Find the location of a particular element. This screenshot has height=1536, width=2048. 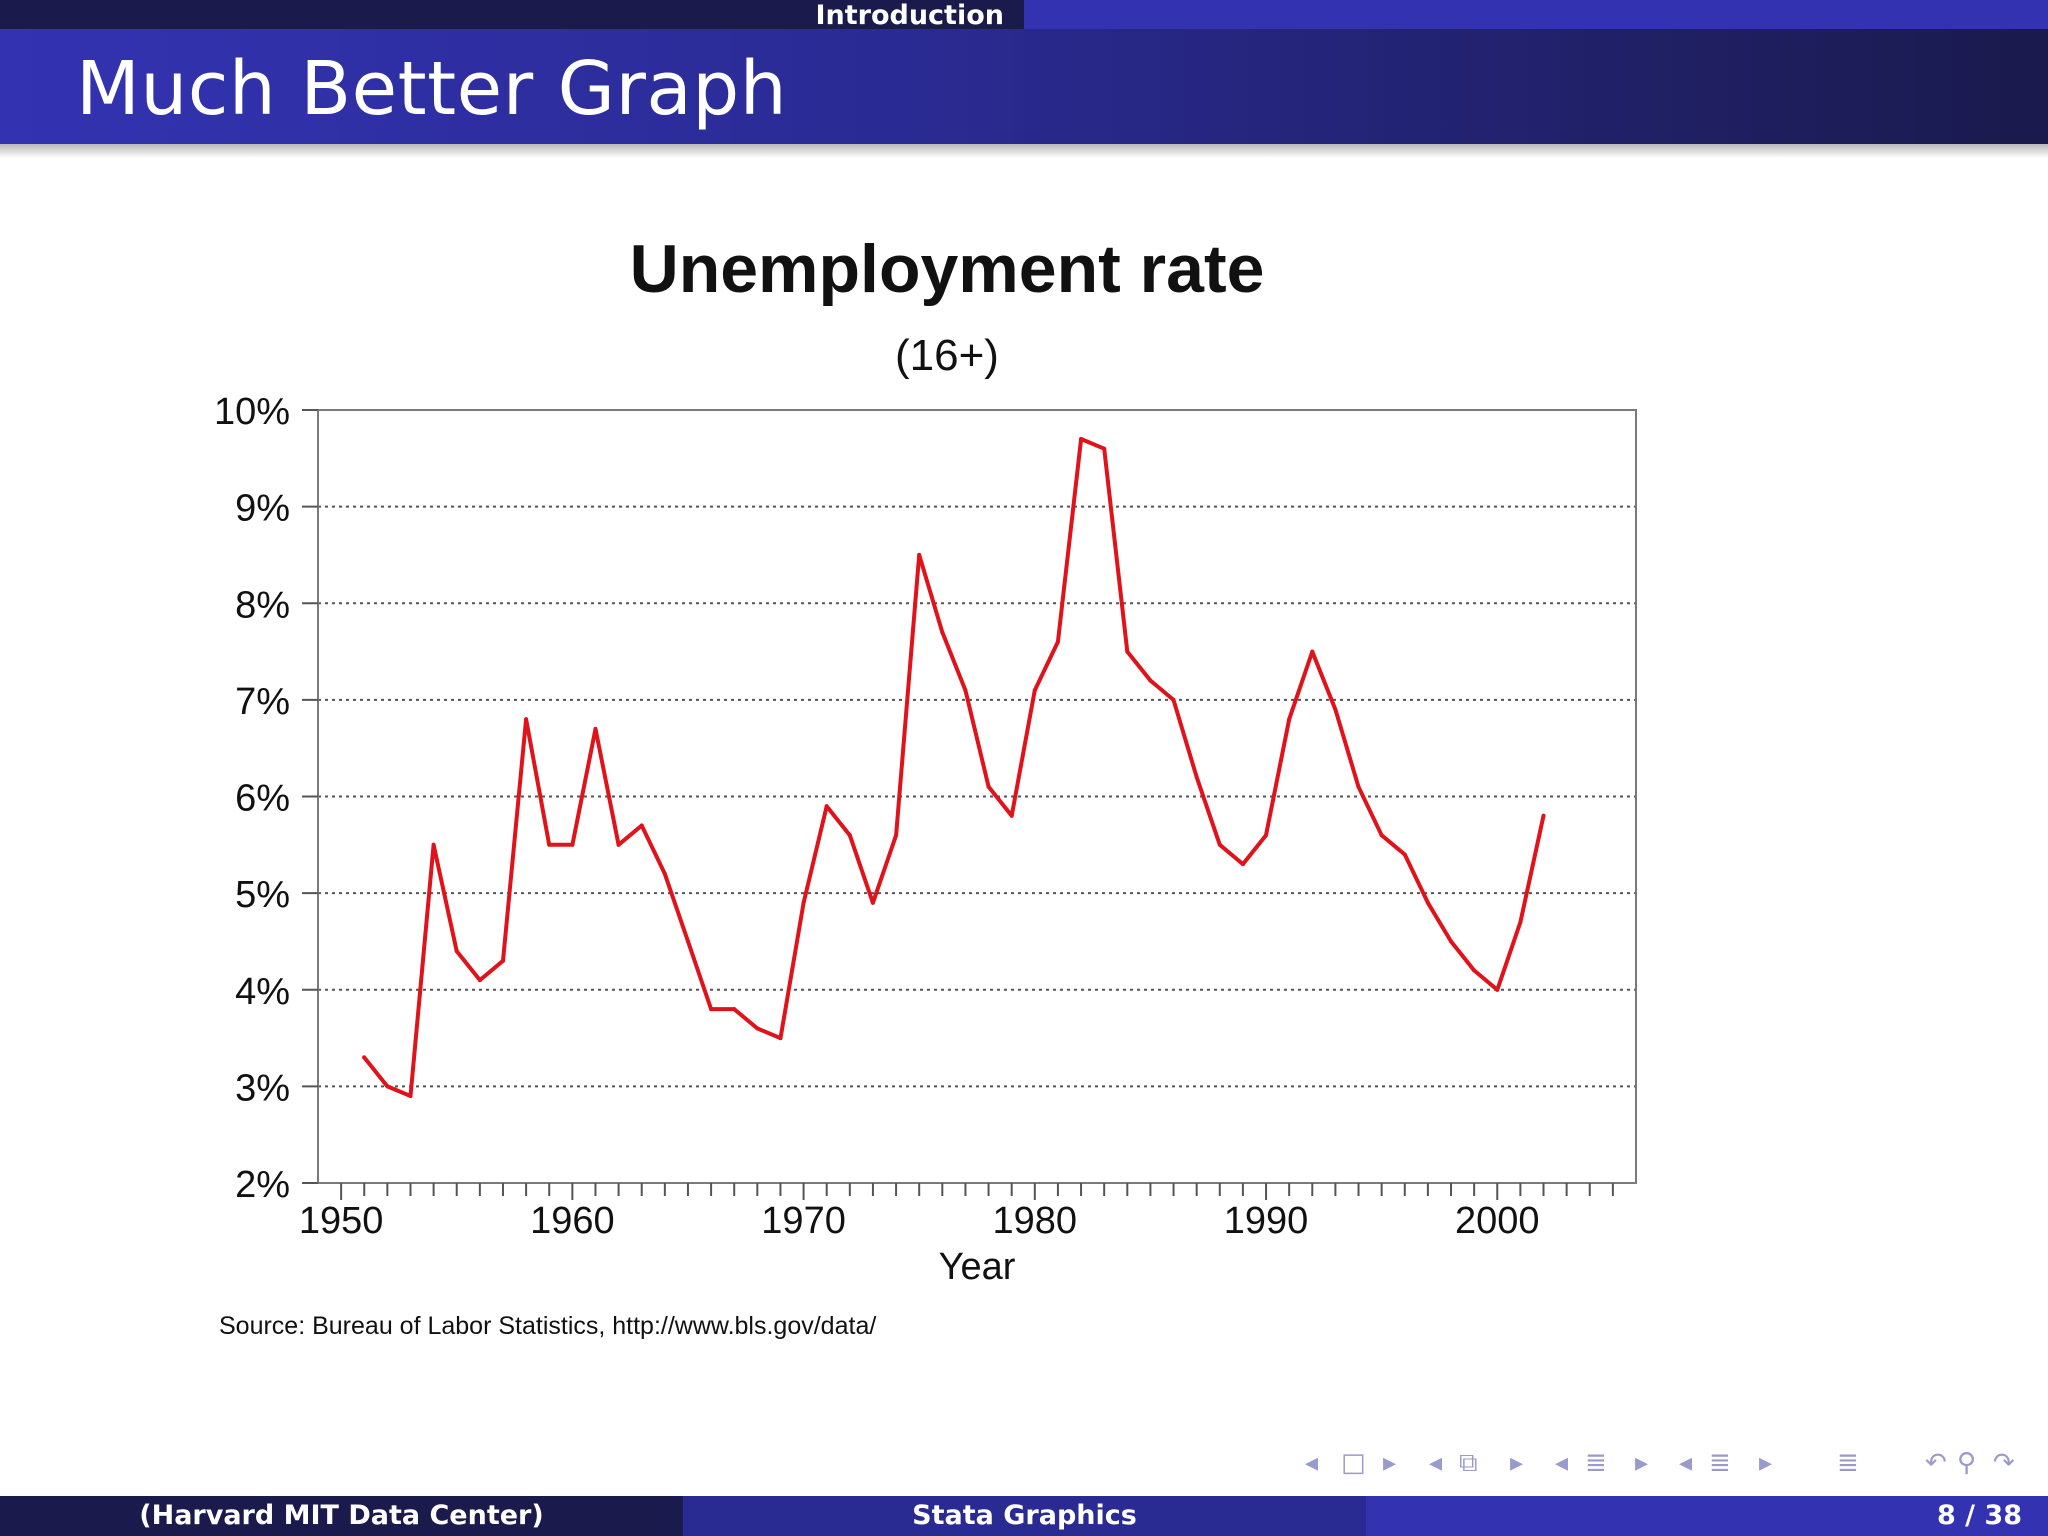

next-subsection-icon: ▸ is located at coordinates (1517, 1463).